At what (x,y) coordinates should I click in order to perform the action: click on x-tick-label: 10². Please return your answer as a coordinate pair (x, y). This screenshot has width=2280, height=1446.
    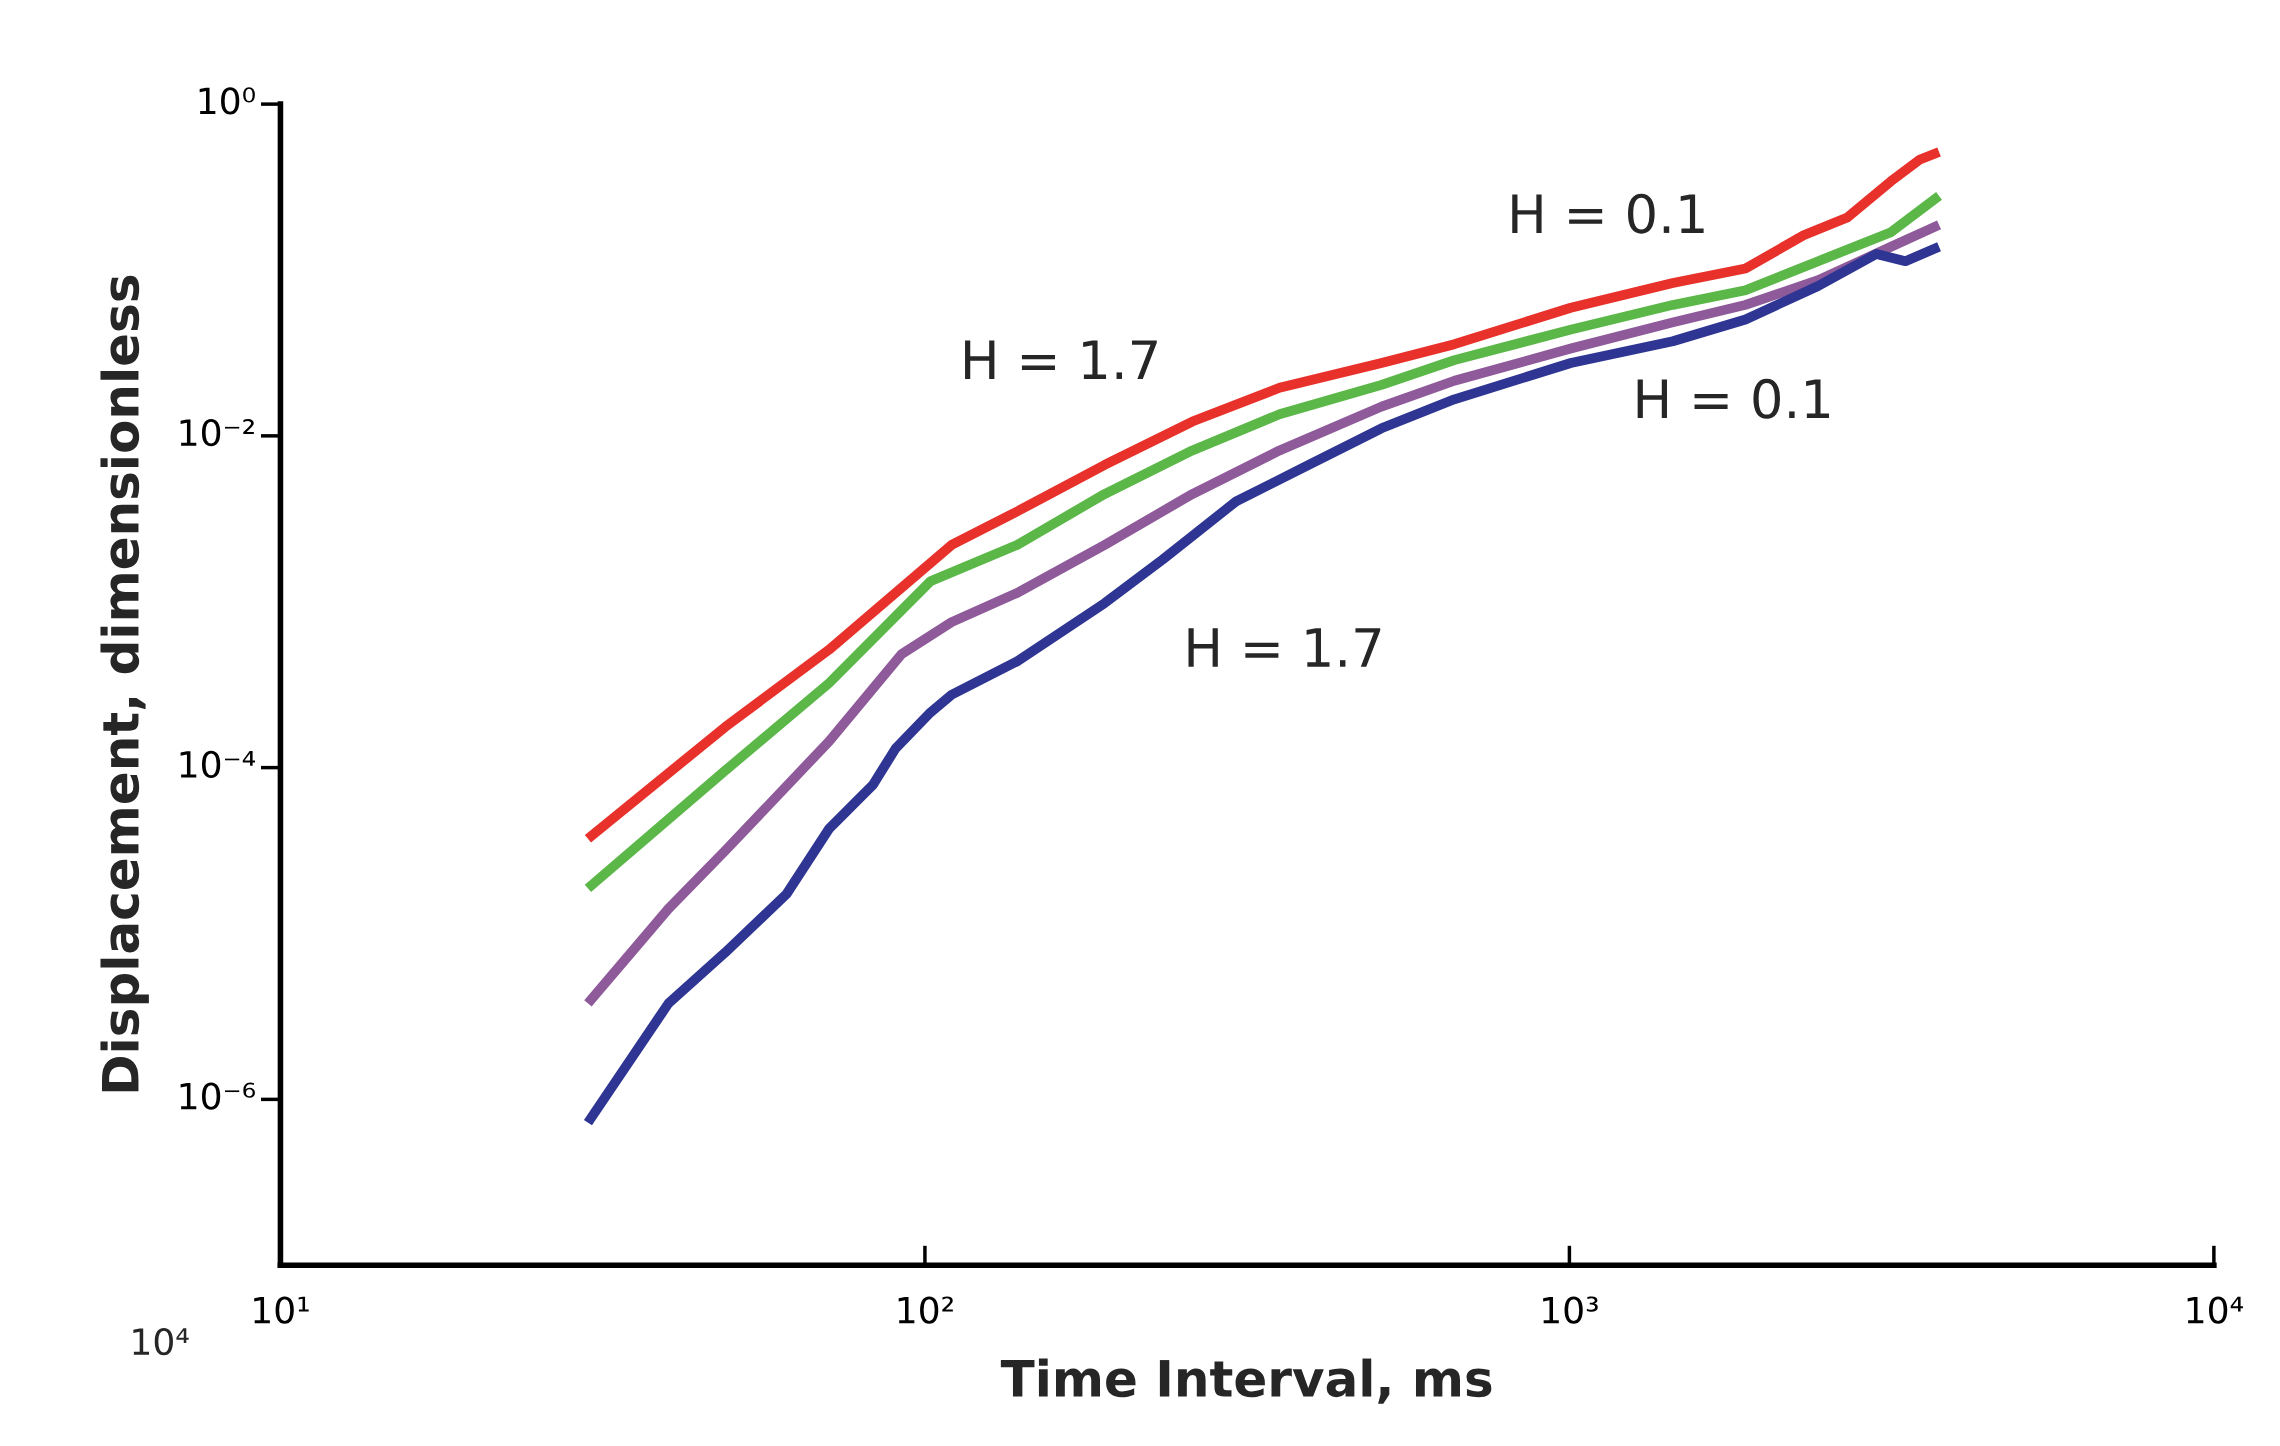
    Looking at the image, I should click on (925, 1310).